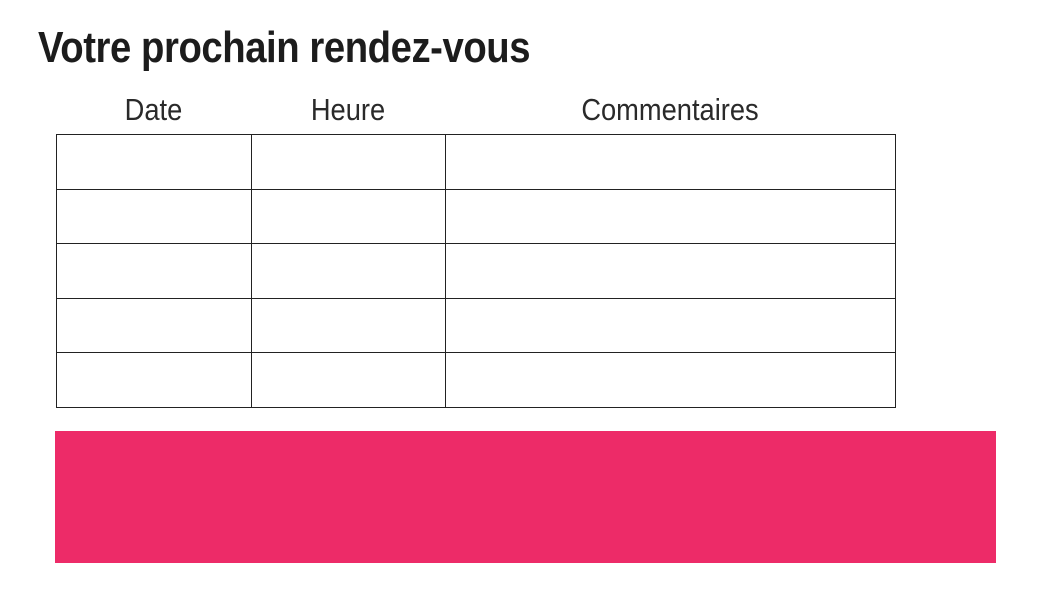  I want to click on column-header-date: Date, so click(153, 109).